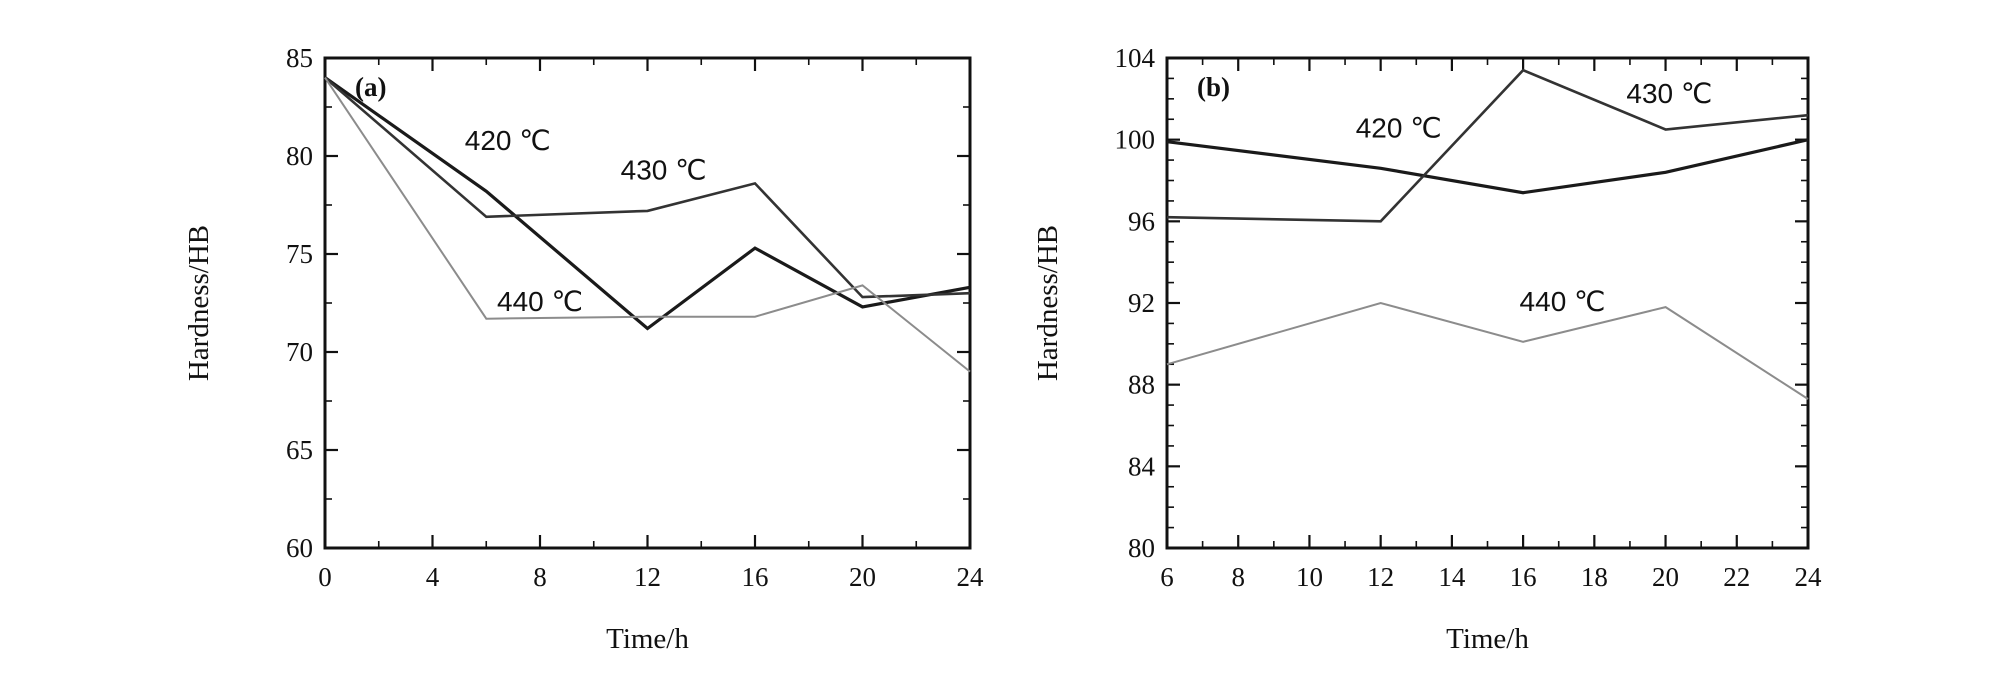 This screenshot has width=1990, height=696. Describe the element at coordinates (647, 639) in the screenshot. I see `panel-a-x-axis-label: Time/h` at that location.